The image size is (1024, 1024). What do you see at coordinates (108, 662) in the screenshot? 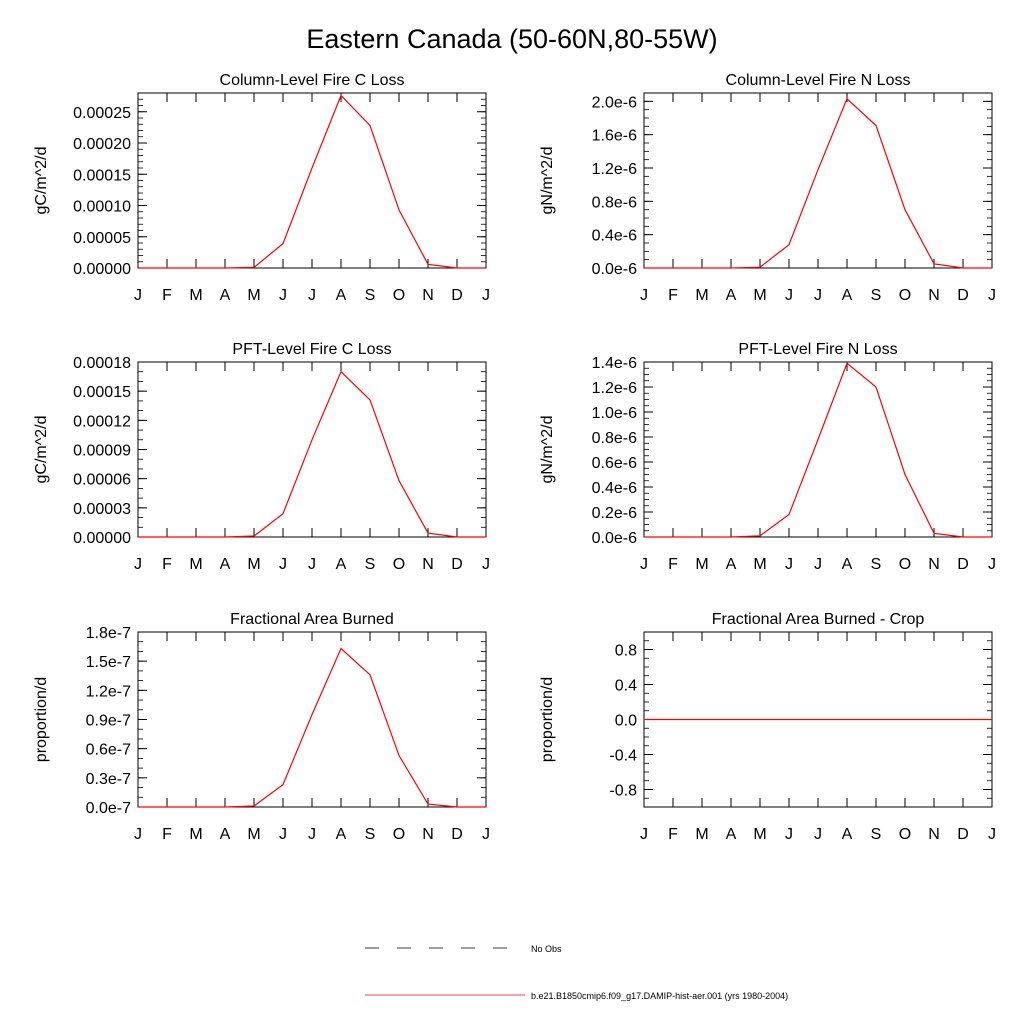
I see `y-tick-label: 1.5e-7` at bounding box center [108, 662].